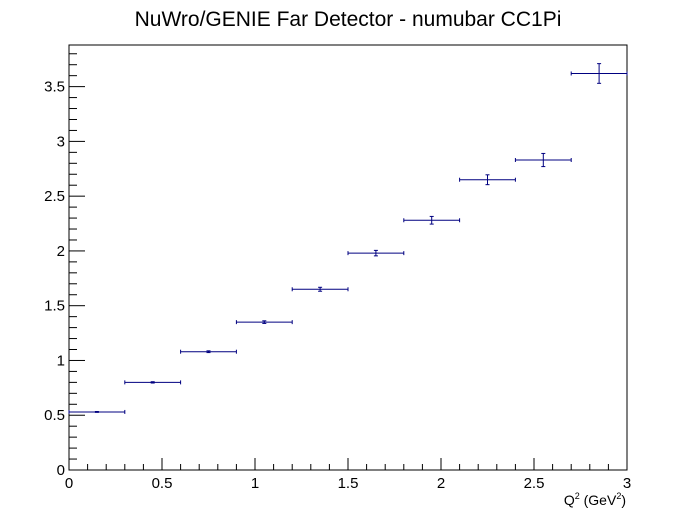 The width and height of the screenshot is (696, 522). Describe the element at coordinates (618, 496) in the screenshot. I see `x-axis-label-sup2: 2` at that location.